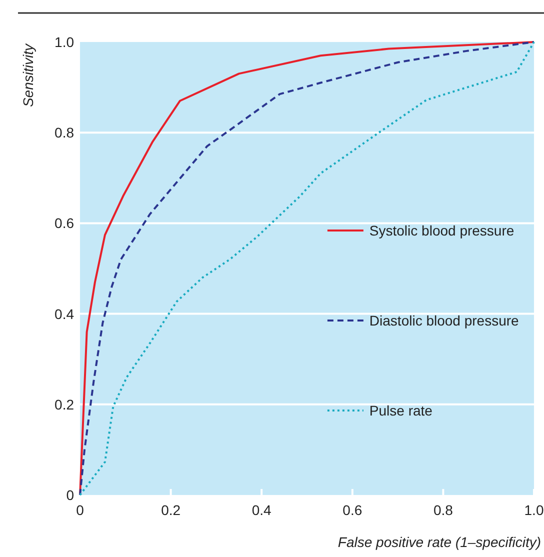 This screenshot has height=557, width=544. What do you see at coordinates (443, 510) in the screenshot?
I see `x-tick-label: 0.8` at bounding box center [443, 510].